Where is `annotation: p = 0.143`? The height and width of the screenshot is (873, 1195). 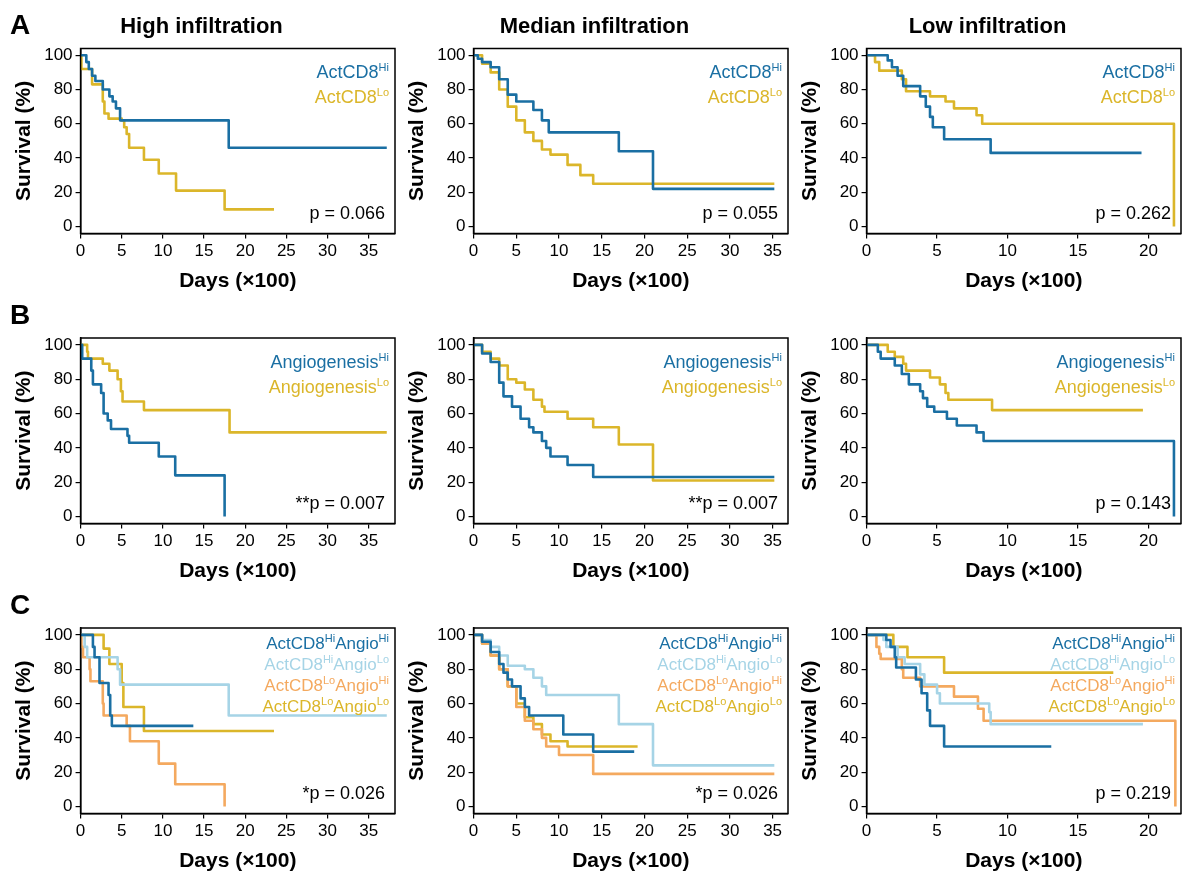 annotation: p = 0.143 is located at coordinates (1133, 503).